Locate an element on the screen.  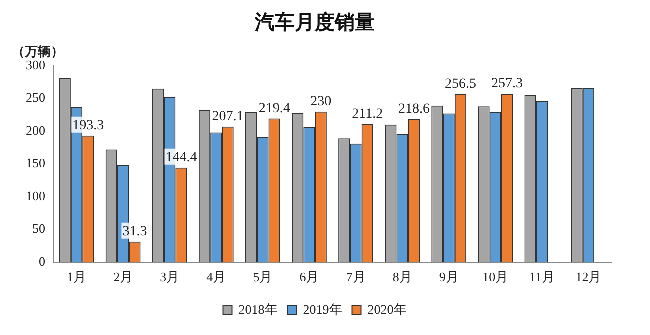
x-tick-label: 12月 is located at coordinates (589, 277).